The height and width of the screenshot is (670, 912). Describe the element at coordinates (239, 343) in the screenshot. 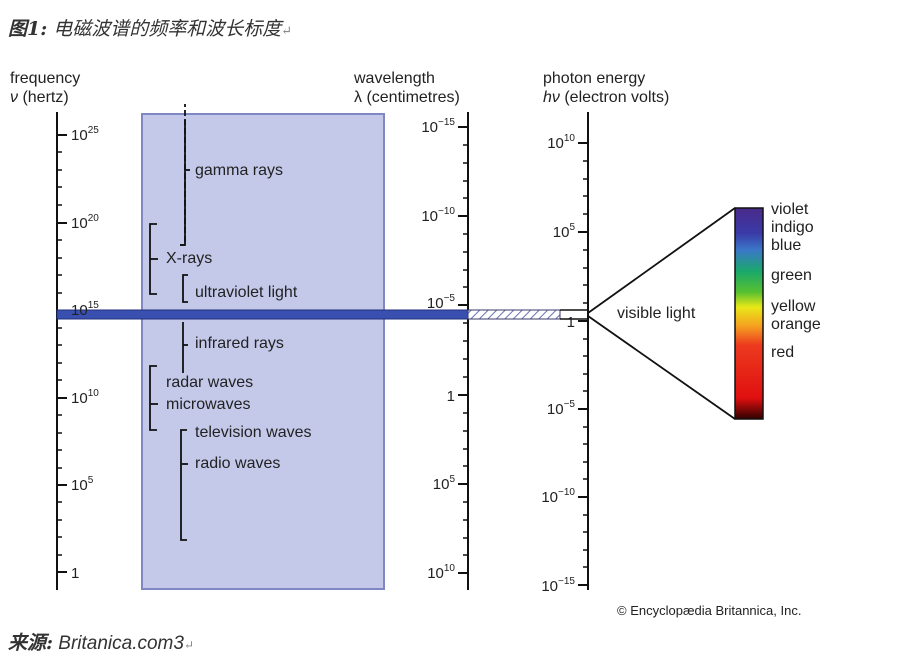

I see `infrared-label: infrared rays` at that location.